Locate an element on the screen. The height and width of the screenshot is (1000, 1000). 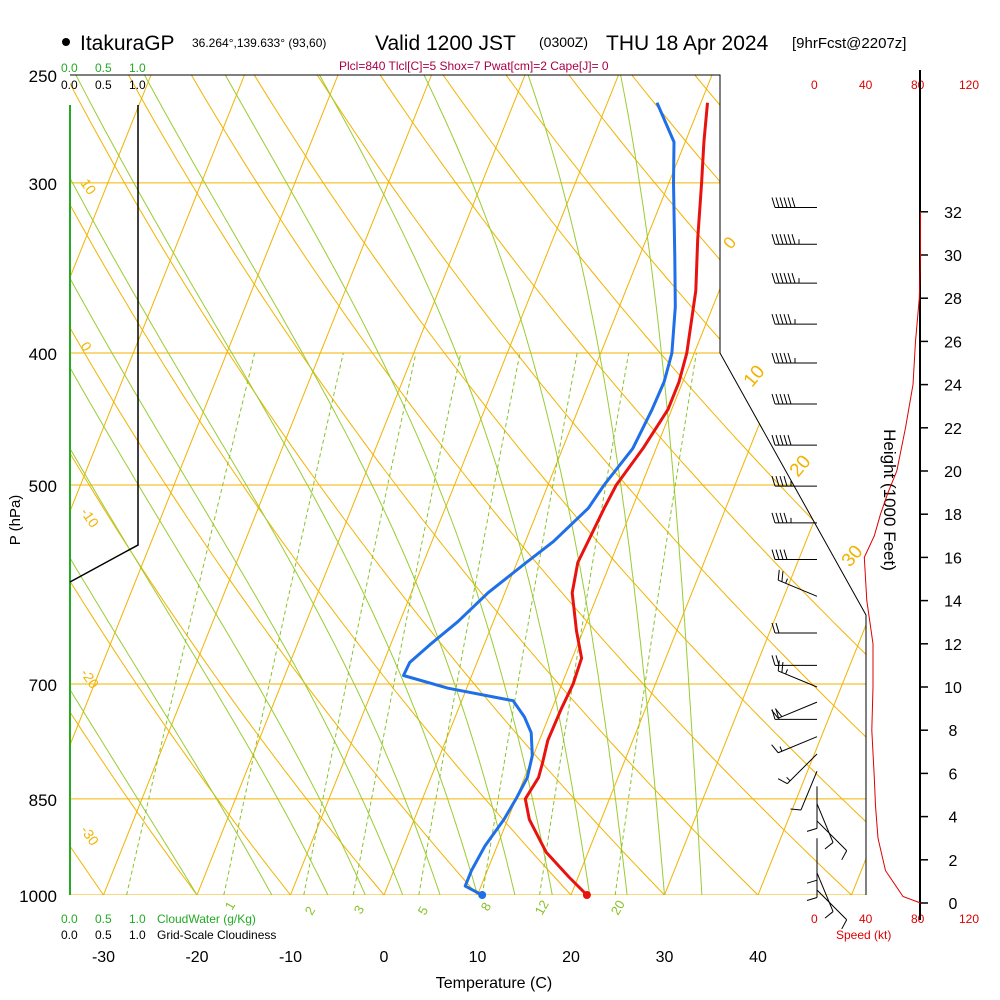
pressure-tick-label: 850 is located at coordinates (43, 800).